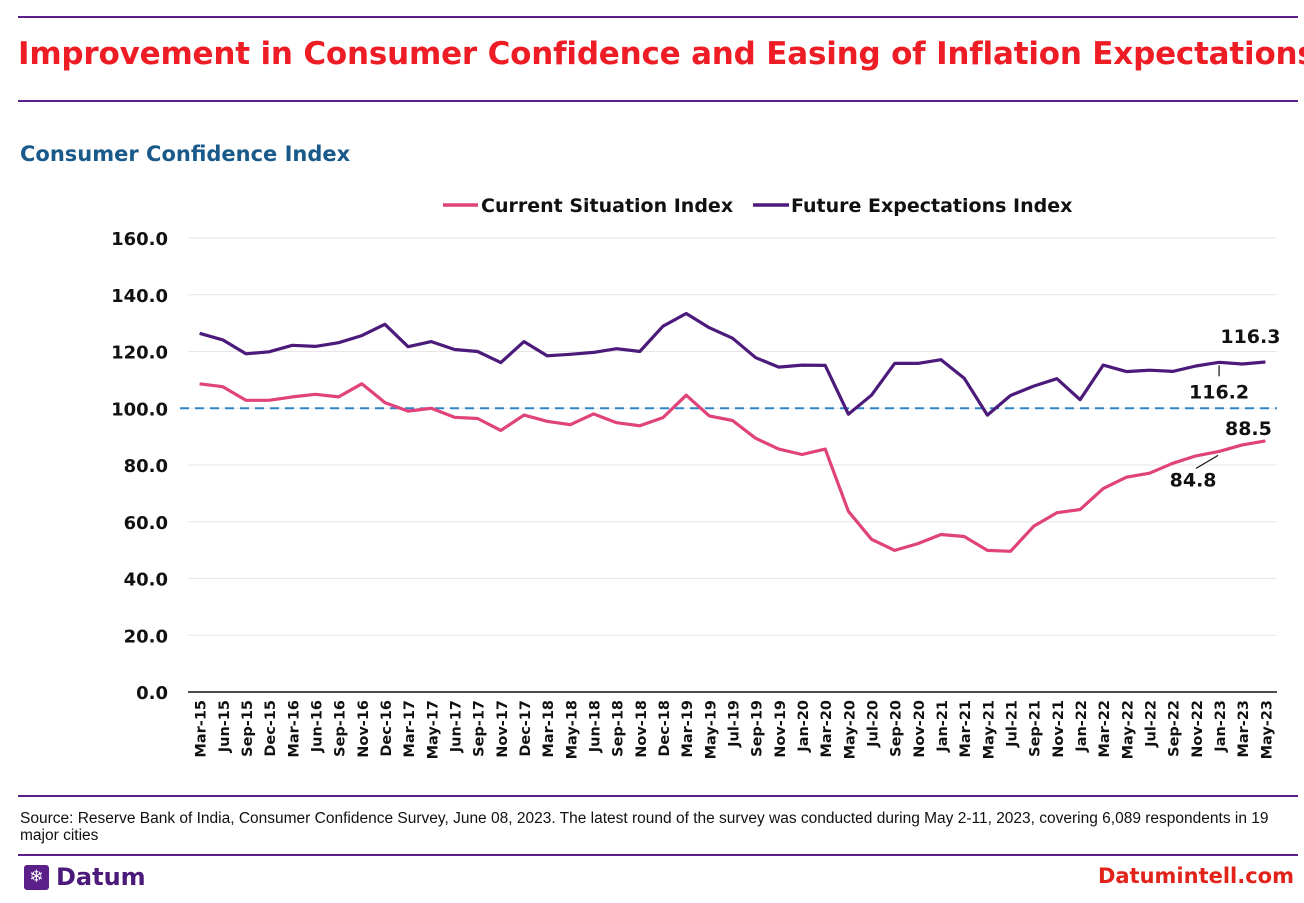 This screenshot has width=1304, height=903. What do you see at coordinates (433, 729) in the screenshot?
I see `x-tick-label: May-17` at bounding box center [433, 729].